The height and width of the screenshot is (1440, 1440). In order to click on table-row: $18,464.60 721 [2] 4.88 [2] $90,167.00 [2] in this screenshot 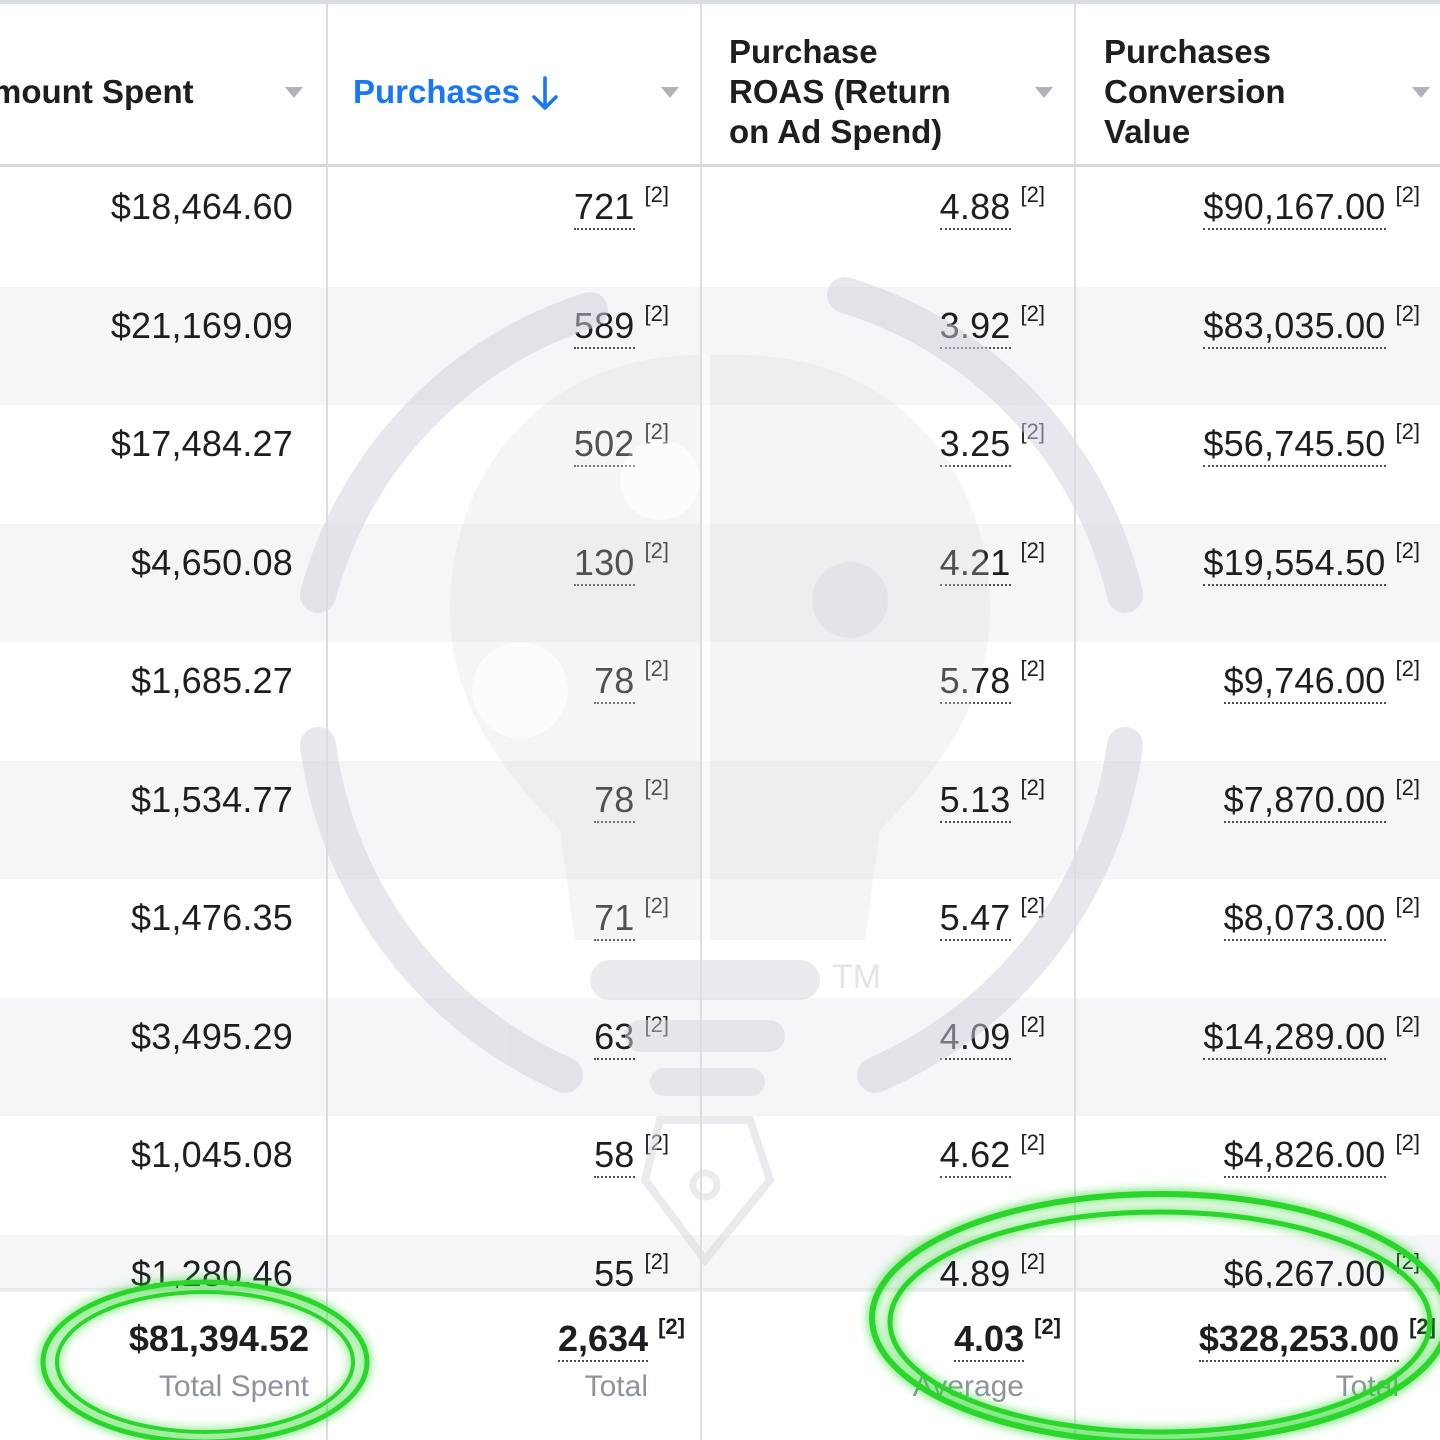, I will do `click(720, 227)`.